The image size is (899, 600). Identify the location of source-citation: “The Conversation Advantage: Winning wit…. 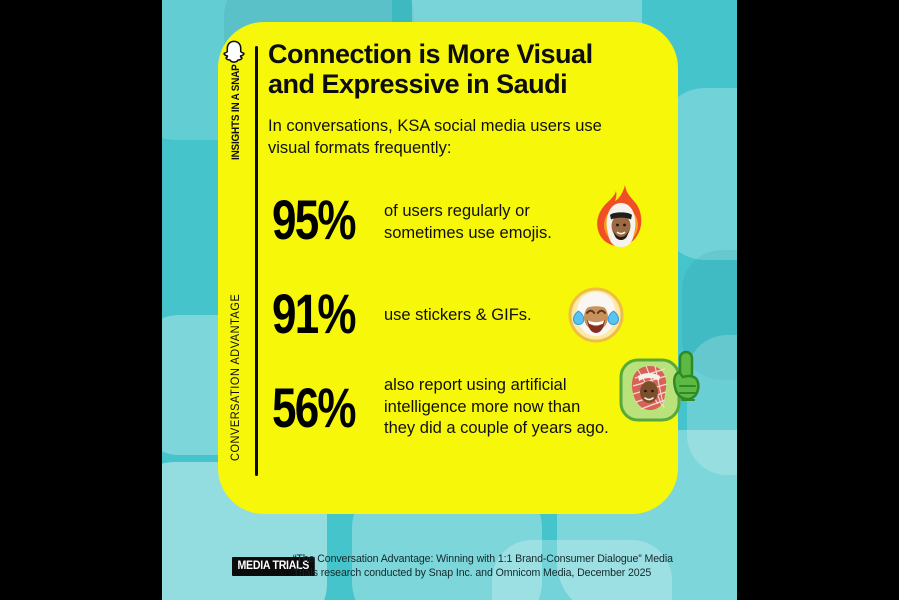
(483, 566).